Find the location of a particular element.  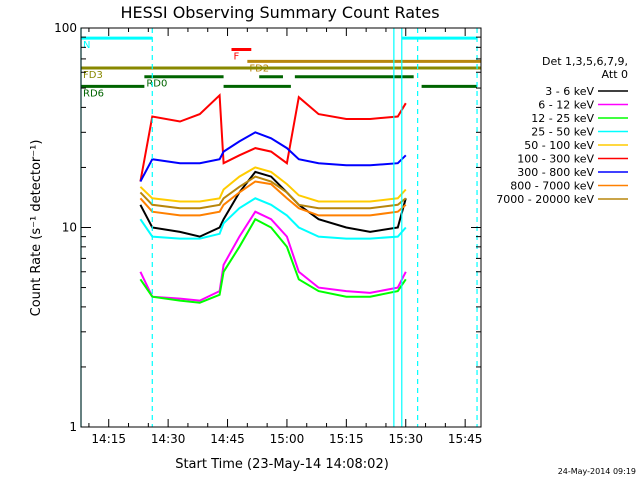

flag-label-rd0: RD0 is located at coordinates (156, 84).